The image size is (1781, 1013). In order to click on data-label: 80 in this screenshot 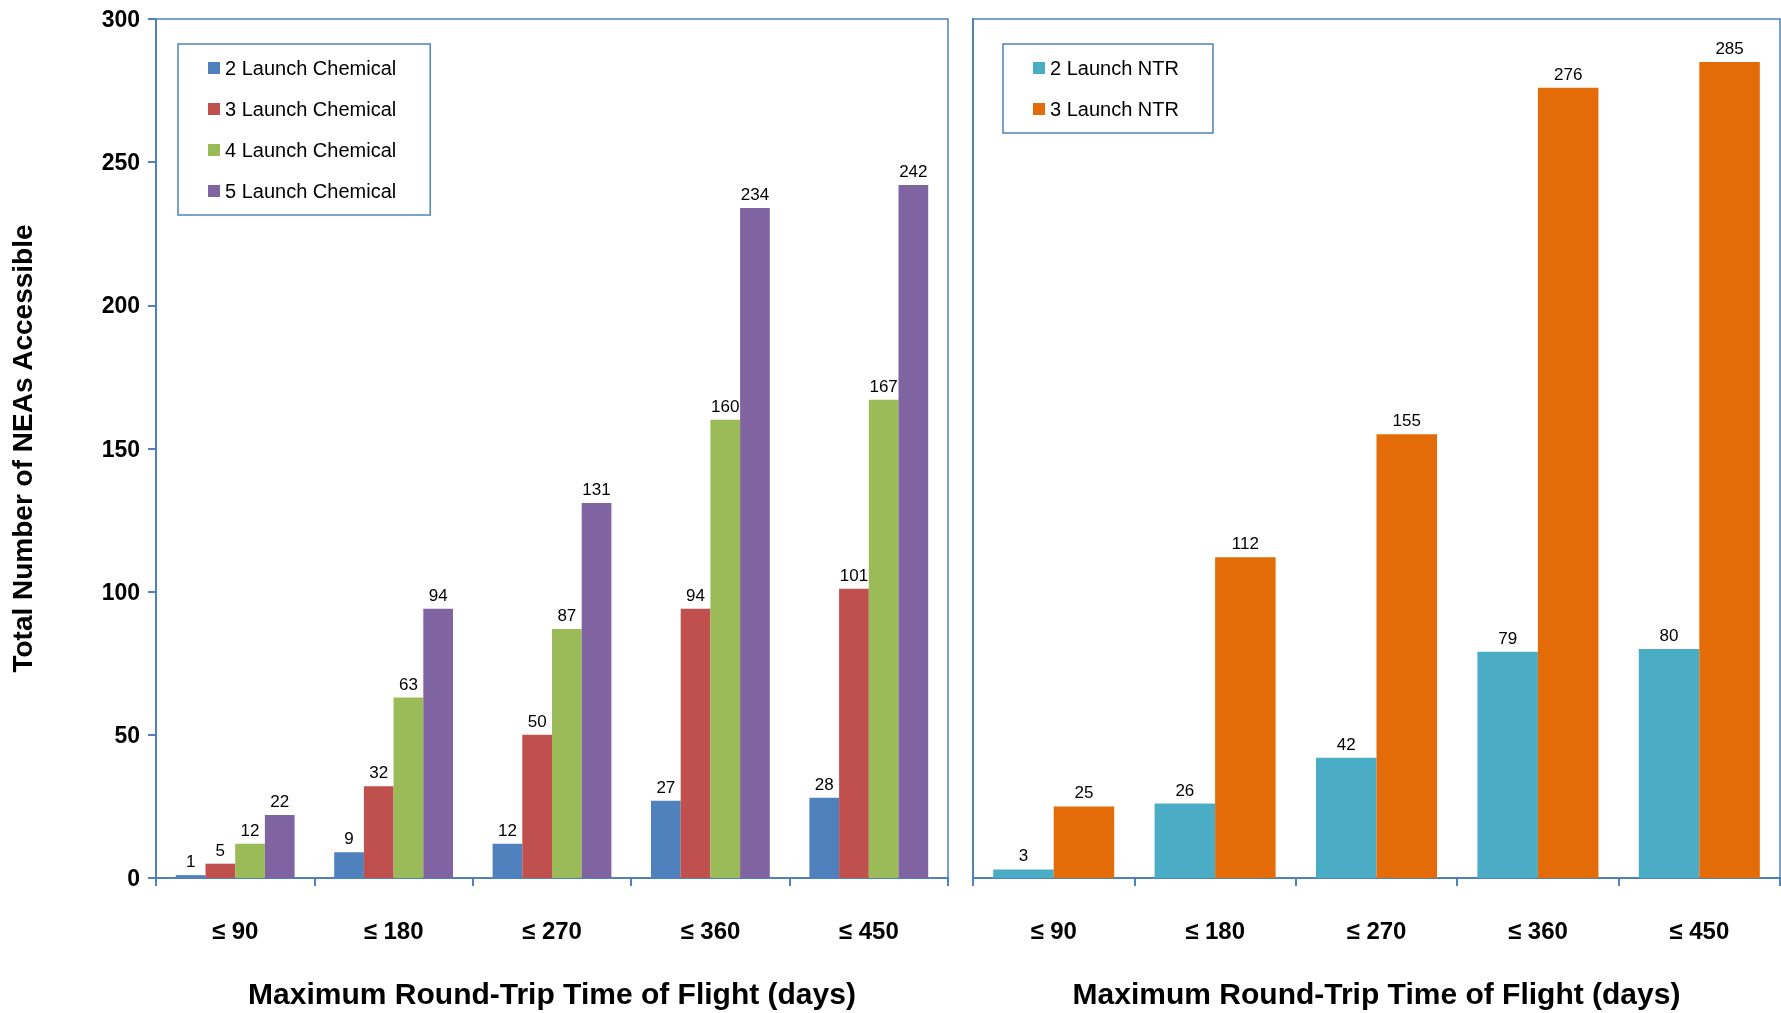, I will do `click(1669, 635)`.